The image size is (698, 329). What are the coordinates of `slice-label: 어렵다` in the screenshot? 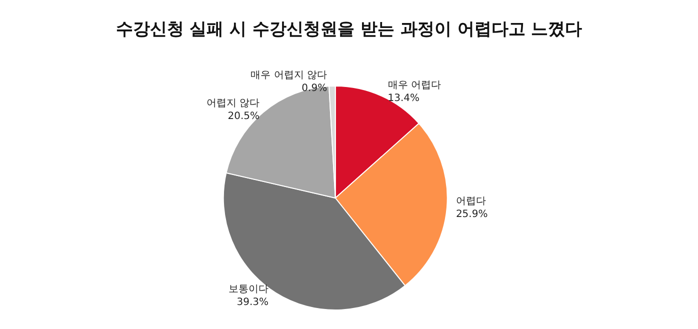 It's located at (471, 201).